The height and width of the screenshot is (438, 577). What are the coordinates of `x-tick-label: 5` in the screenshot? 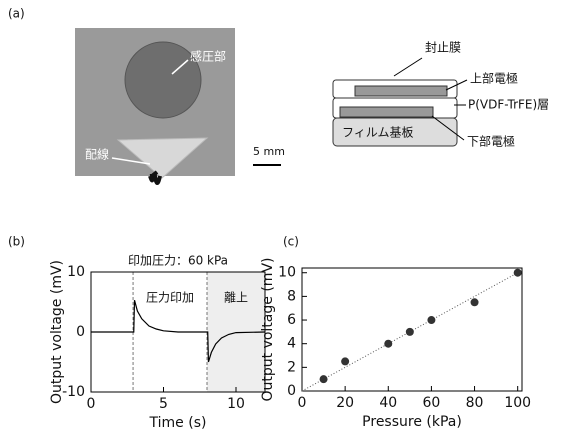 It's located at (163, 404).